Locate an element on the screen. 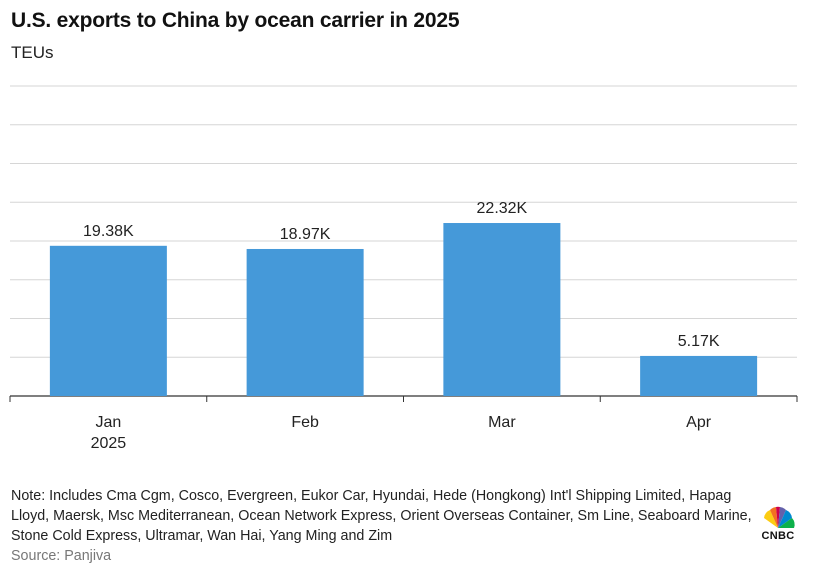 The image size is (815, 571). source-label: Source: Panjiva is located at coordinates (61, 556).